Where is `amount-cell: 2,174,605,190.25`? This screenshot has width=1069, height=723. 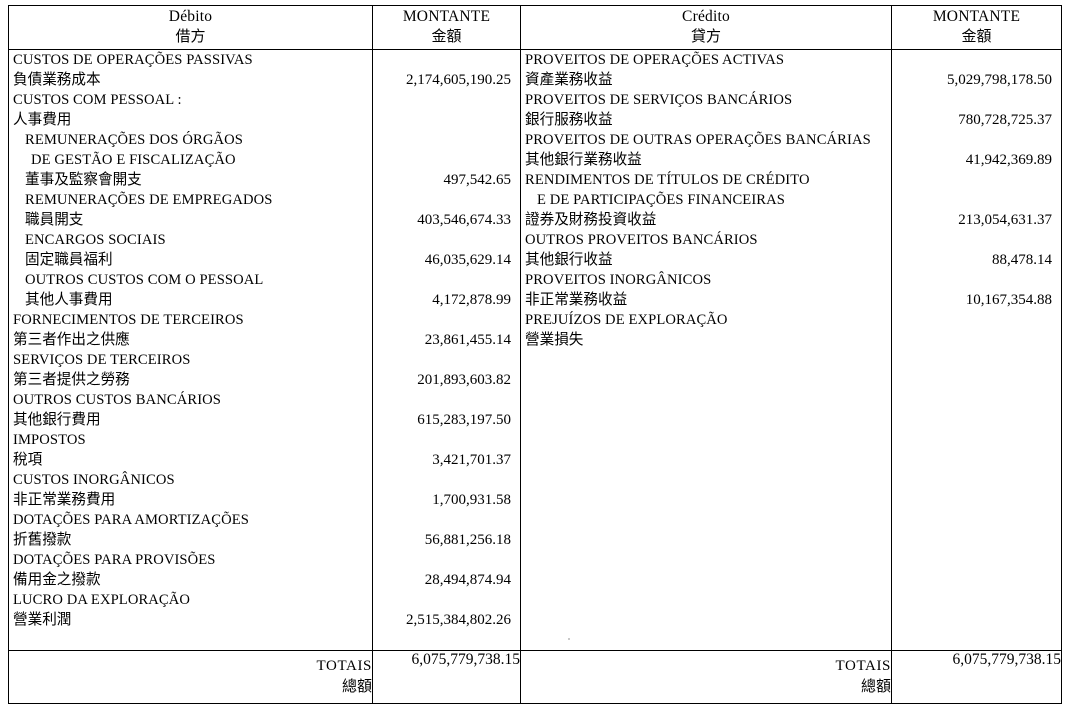
amount-cell: 2,174,605,190.25 is located at coordinates (458, 80).